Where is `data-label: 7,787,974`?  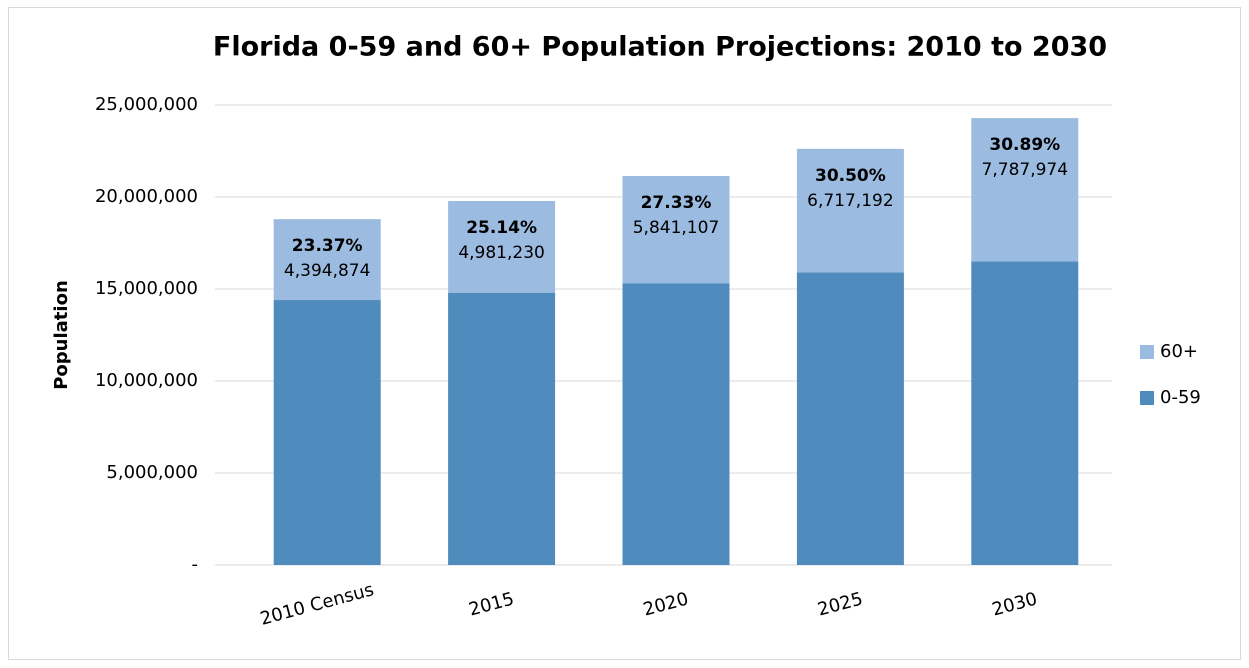 data-label: 7,787,974 is located at coordinates (1025, 170).